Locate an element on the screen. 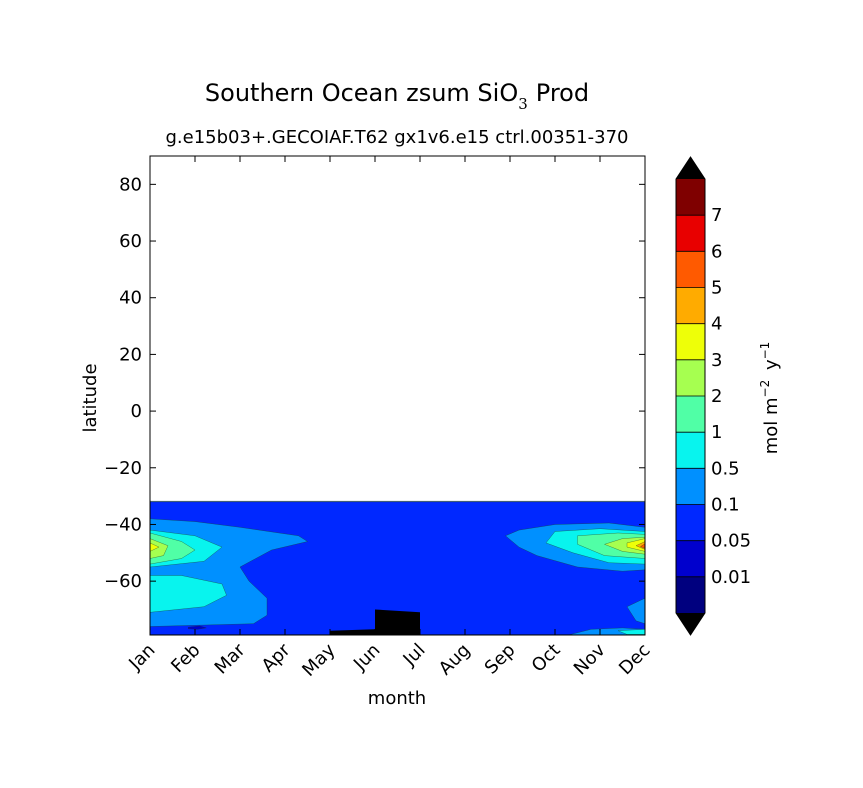  chart-title-main: Southern Ocean zsum SiO is located at coordinates (361, 93).